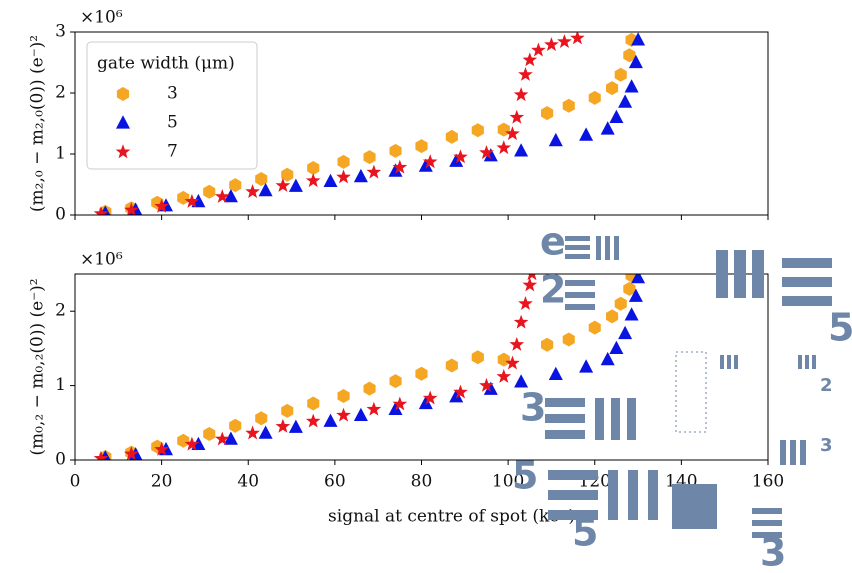 The height and width of the screenshot is (573, 852). I want to click on x-tick-label: 0, so click(75, 482).